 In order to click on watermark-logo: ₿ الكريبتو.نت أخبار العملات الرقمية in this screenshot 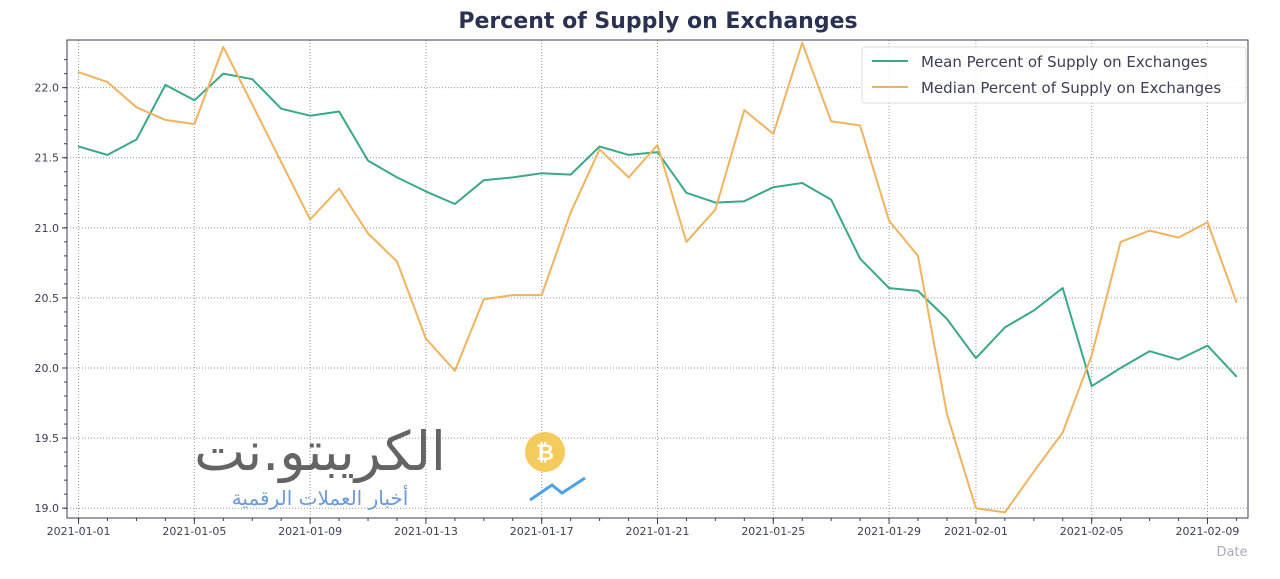, I will do `click(390, 465)`.